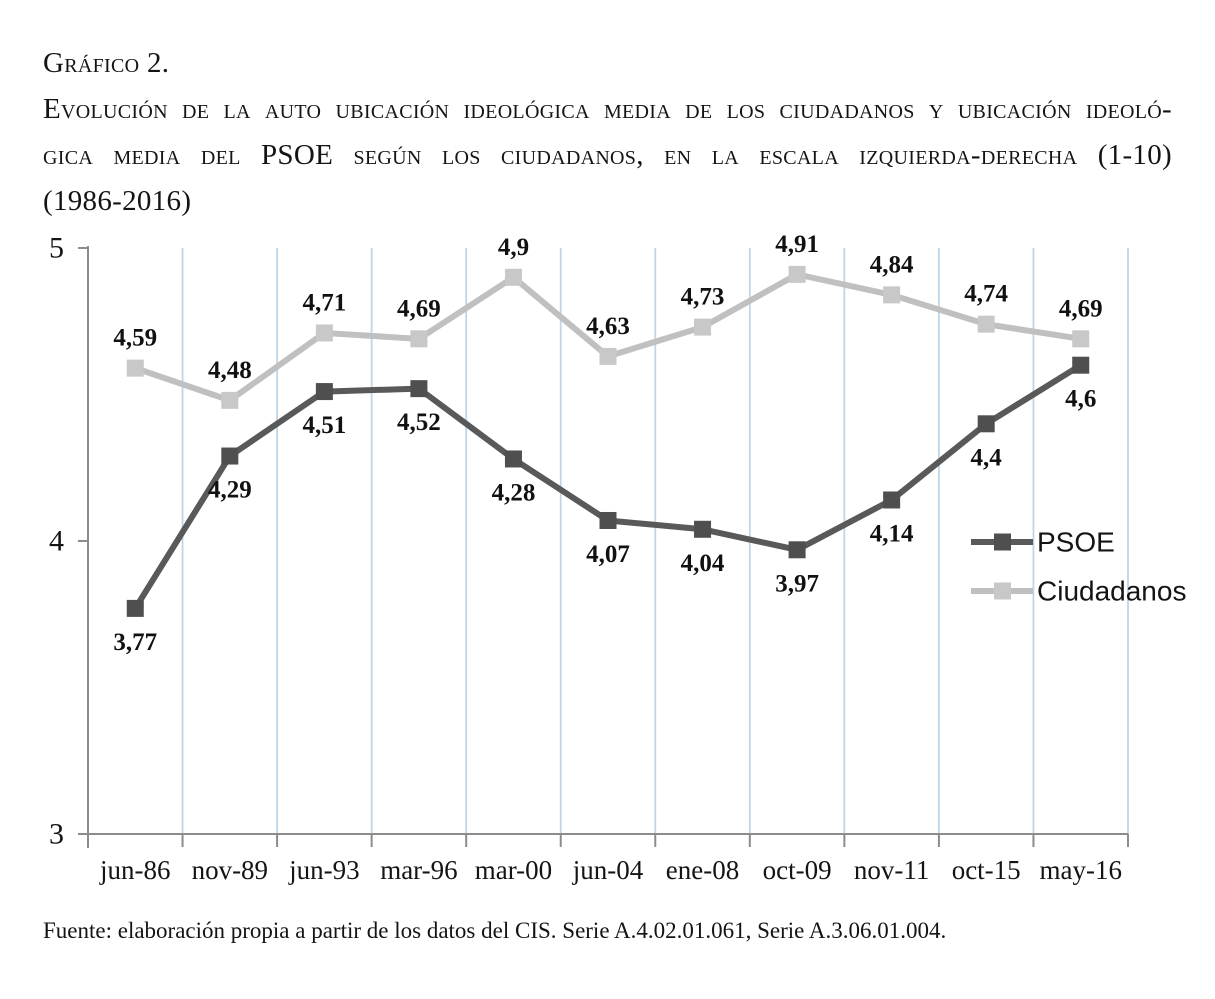 Image resolution: width=1215 pixels, height=999 pixels. Describe the element at coordinates (987, 457) in the screenshot. I see `psoe-data-label: 4,4` at that location.